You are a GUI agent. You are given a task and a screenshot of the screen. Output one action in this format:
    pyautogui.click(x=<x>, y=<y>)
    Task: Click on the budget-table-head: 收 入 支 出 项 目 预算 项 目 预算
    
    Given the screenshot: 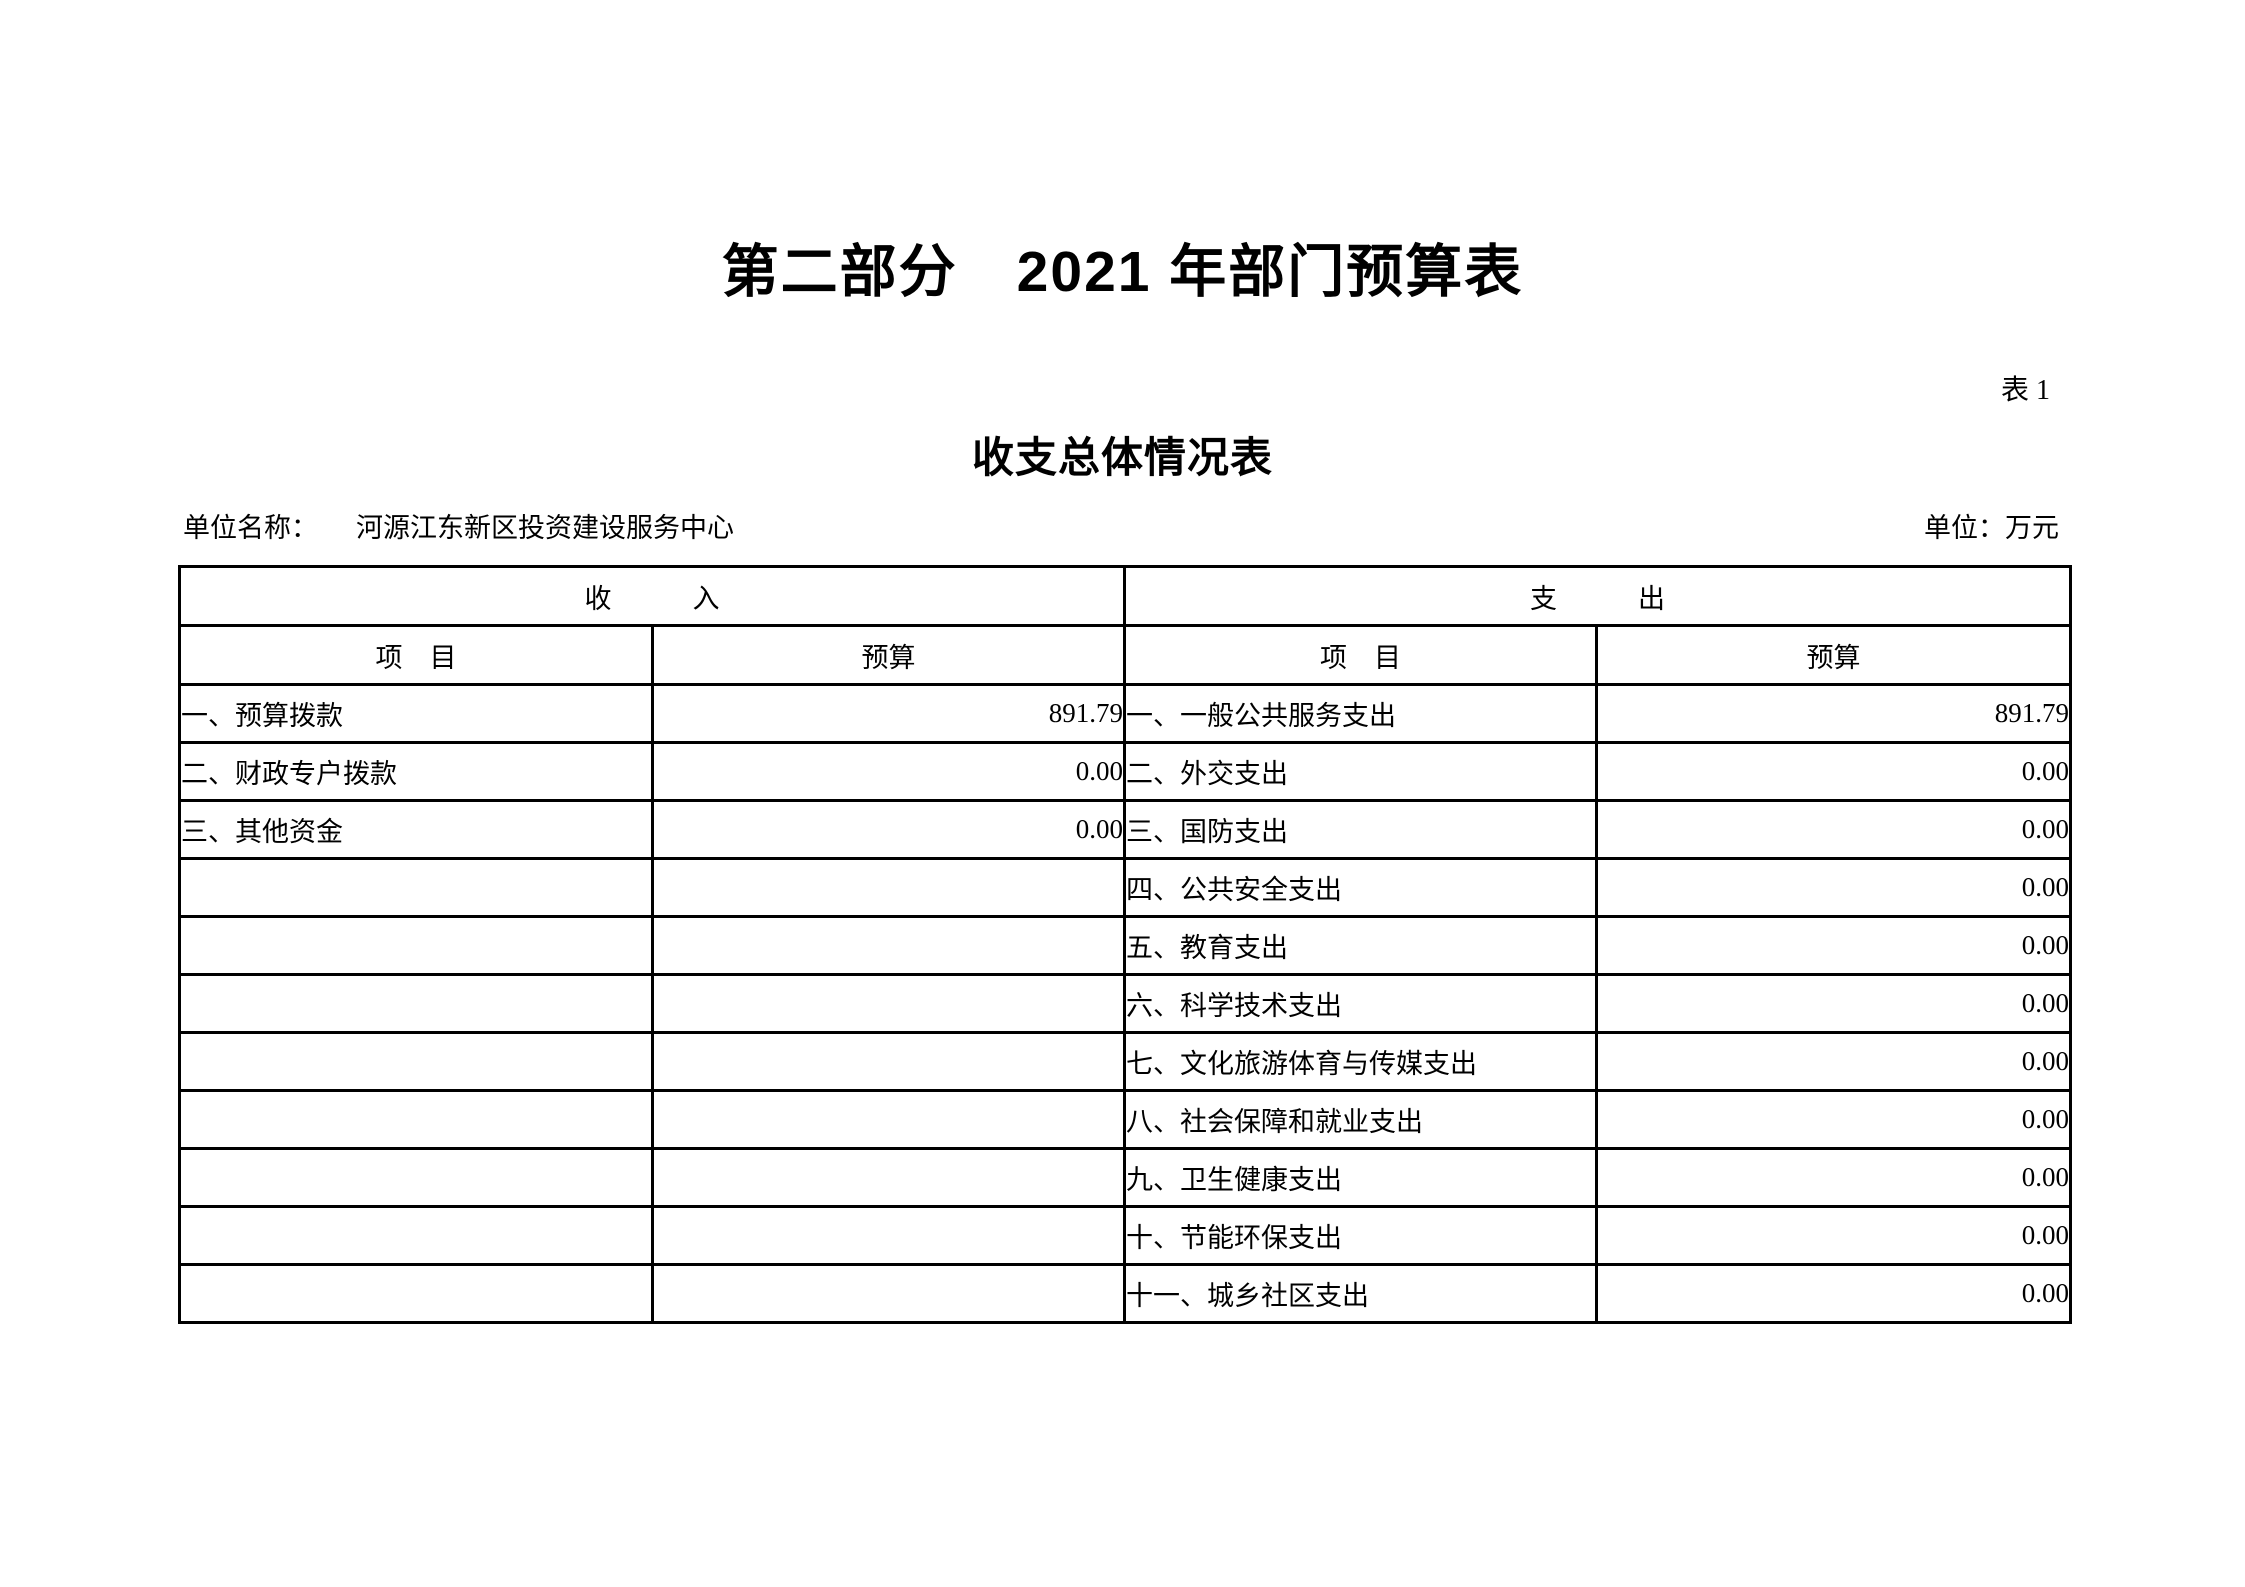 What is the action you would take?
    pyautogui.click(x=1125, y=625)
    